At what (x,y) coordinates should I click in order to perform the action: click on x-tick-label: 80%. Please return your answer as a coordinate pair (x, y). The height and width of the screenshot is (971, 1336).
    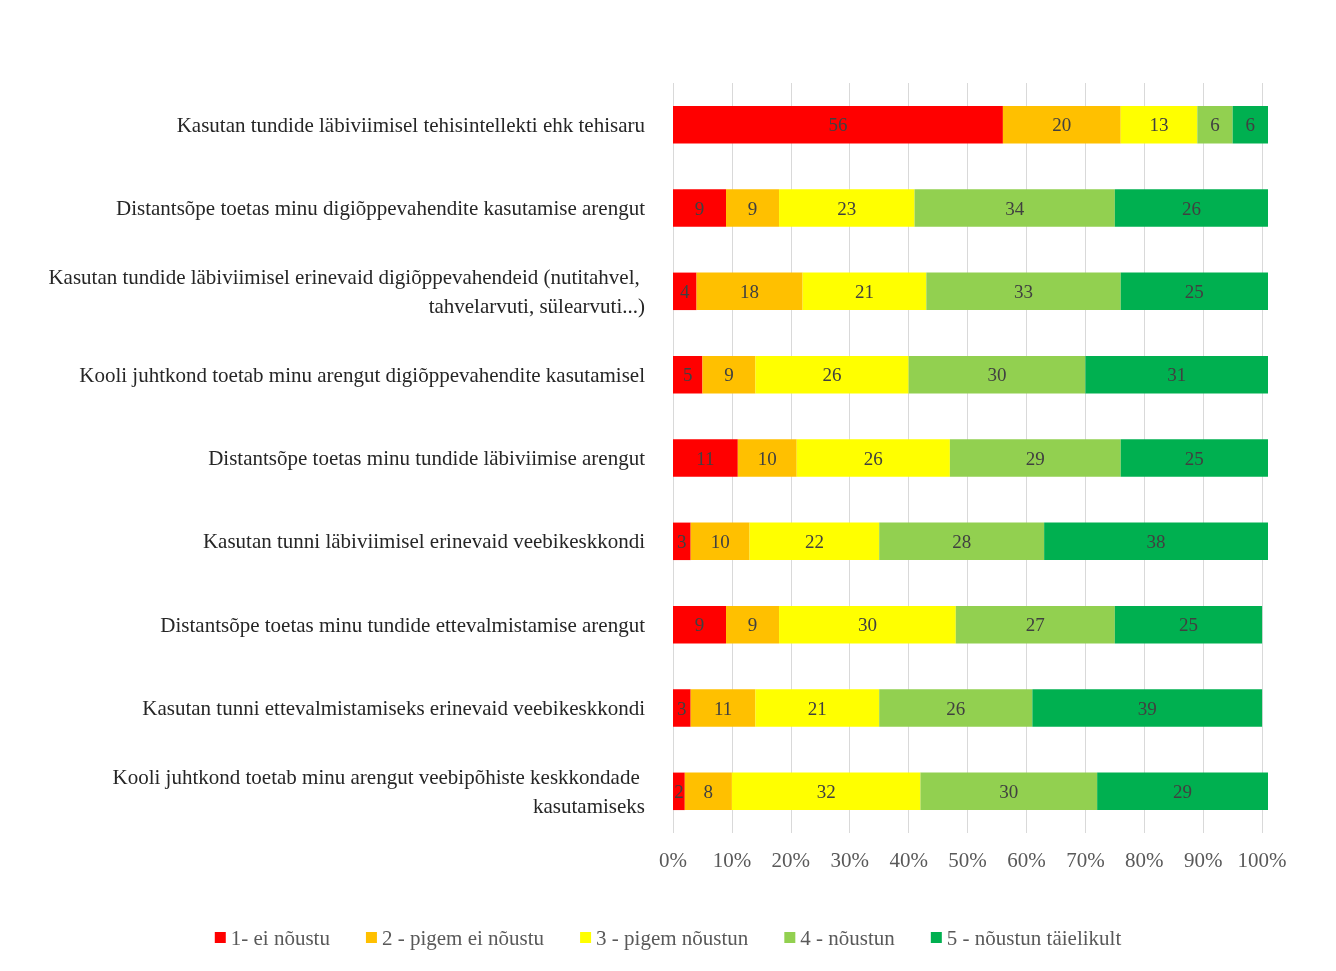
    Looking at the image, I should click on (1144, 859).